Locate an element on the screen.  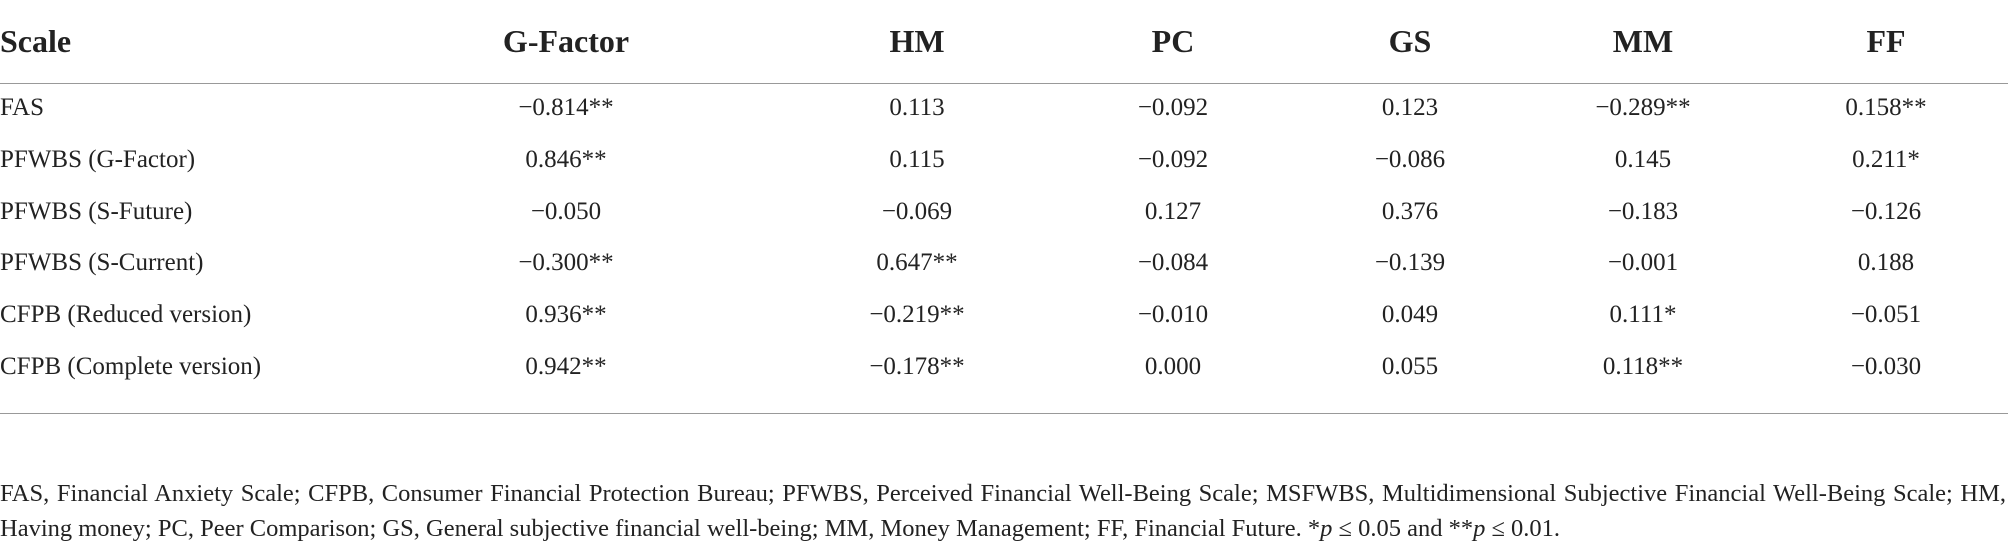
table-cell: −0.001 is located at coordinates (1643, 263).